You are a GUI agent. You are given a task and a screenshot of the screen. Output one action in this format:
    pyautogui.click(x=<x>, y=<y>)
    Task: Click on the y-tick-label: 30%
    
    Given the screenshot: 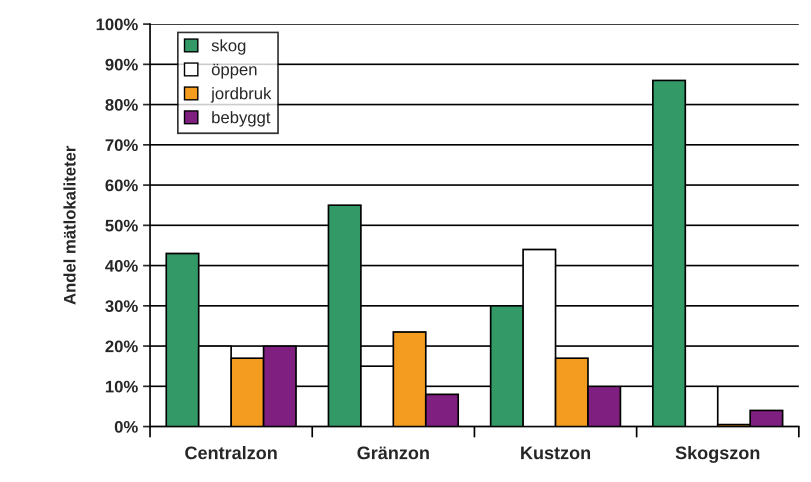 What is the action you would take?
    pyautogui.click(x=121, y=306)
    